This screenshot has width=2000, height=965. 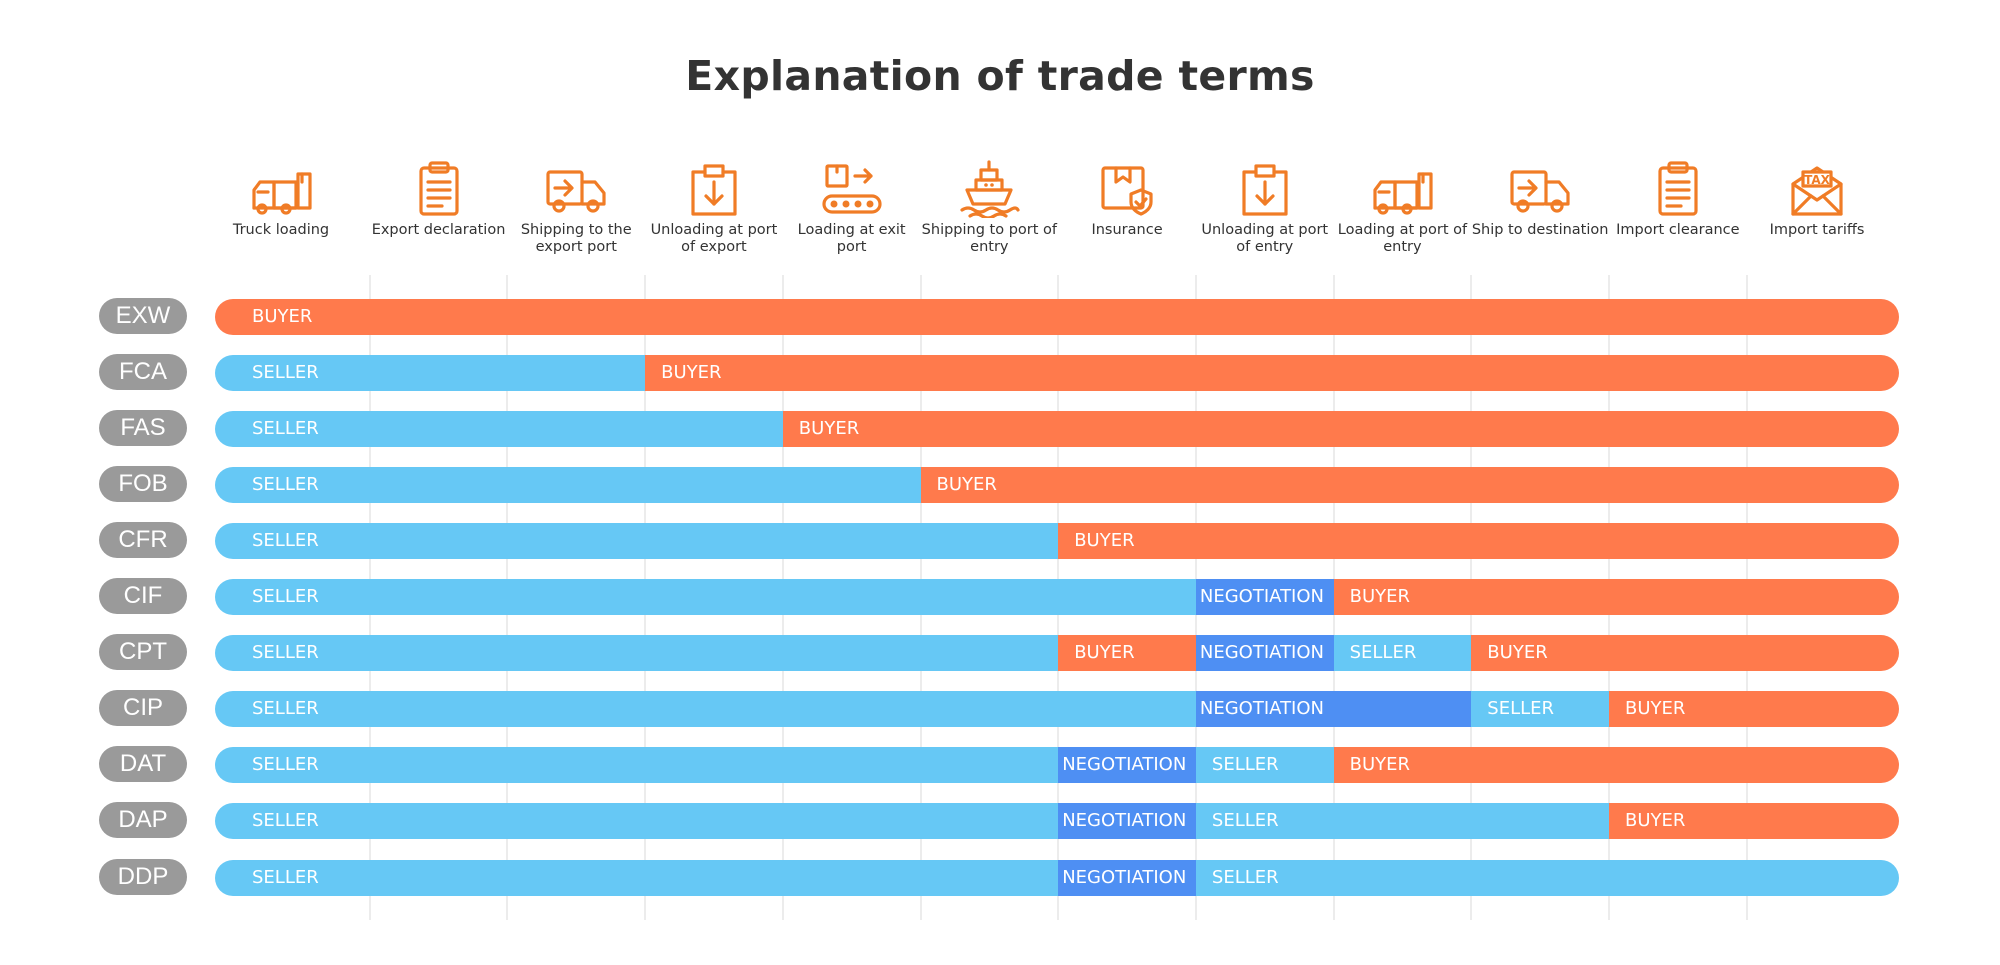 I want to click on stage-label: Insurance, so click(x=1127, y=230).